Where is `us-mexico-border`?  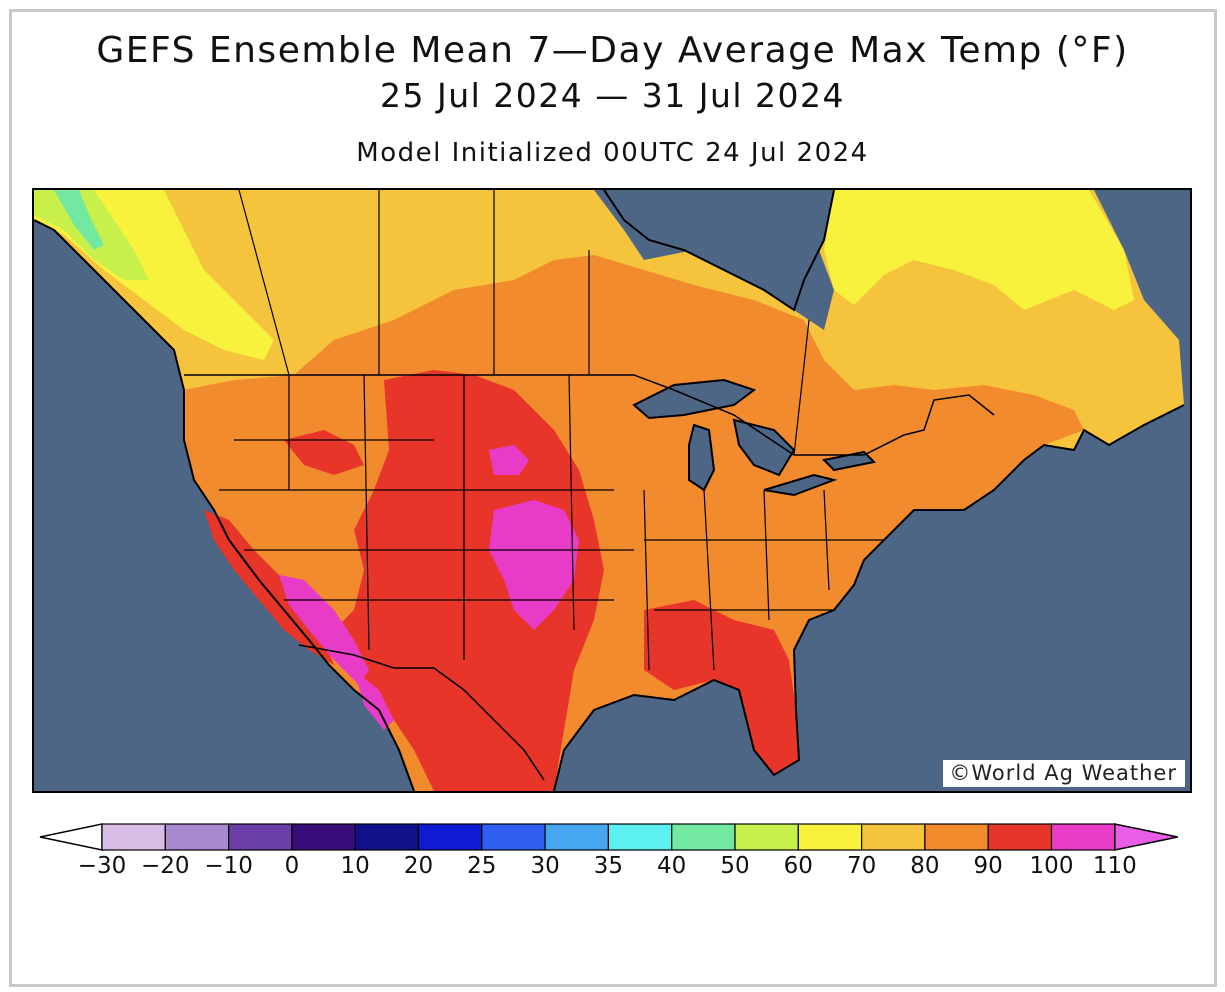
us-mexico-border is located at coordinates (421, 712).